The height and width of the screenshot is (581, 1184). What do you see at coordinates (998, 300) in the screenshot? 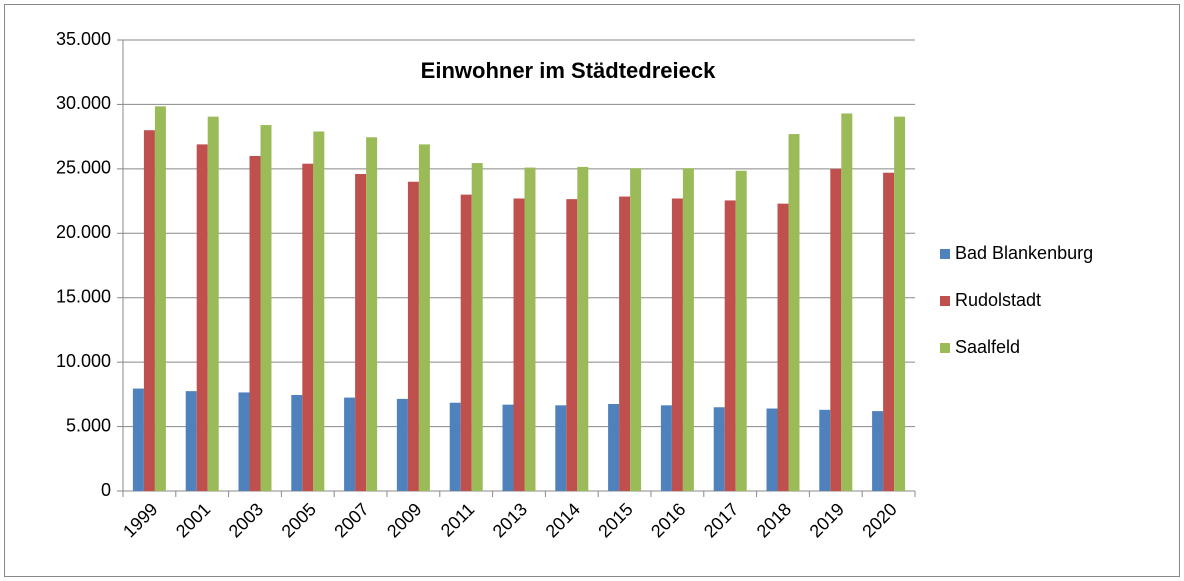
I see `legend-label: Rudolstadt` at bounding box center [998, 300].